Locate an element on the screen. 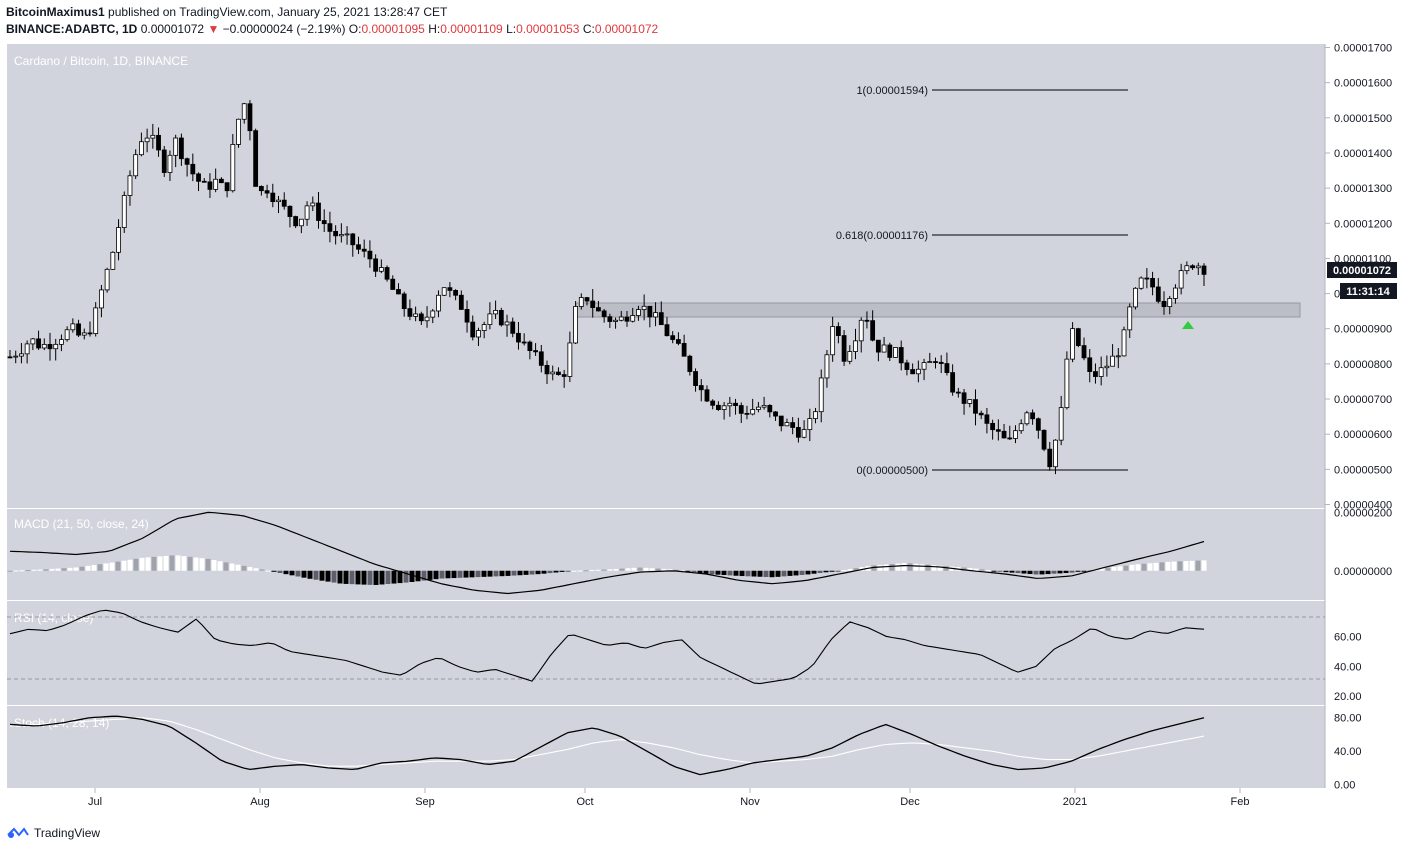 The height and width of the screenshot is (852, 1412). author-name: BitcoinMaximus1 is located at coordinates (55, 12).